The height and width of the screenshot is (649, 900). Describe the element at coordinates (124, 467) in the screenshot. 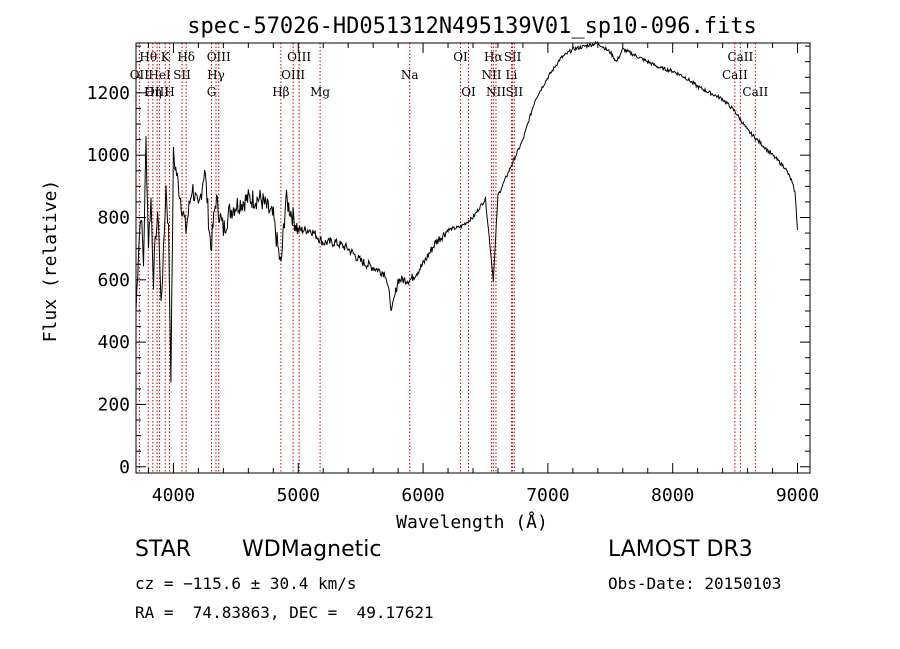

I see `y-tick-label: 0` at that location.